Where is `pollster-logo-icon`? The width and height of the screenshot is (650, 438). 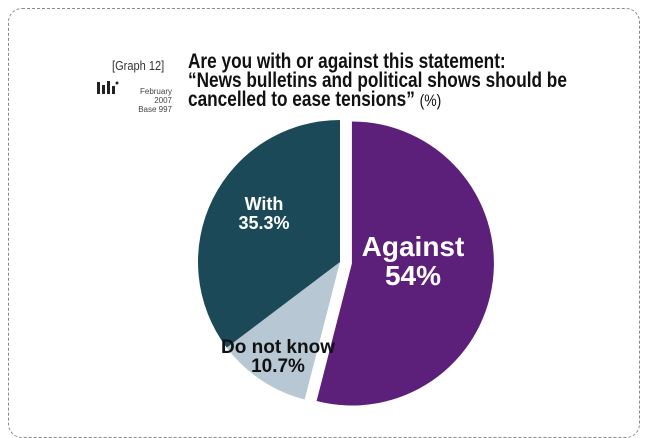 pollster-logo-icon is located at coordinates (108, 87).